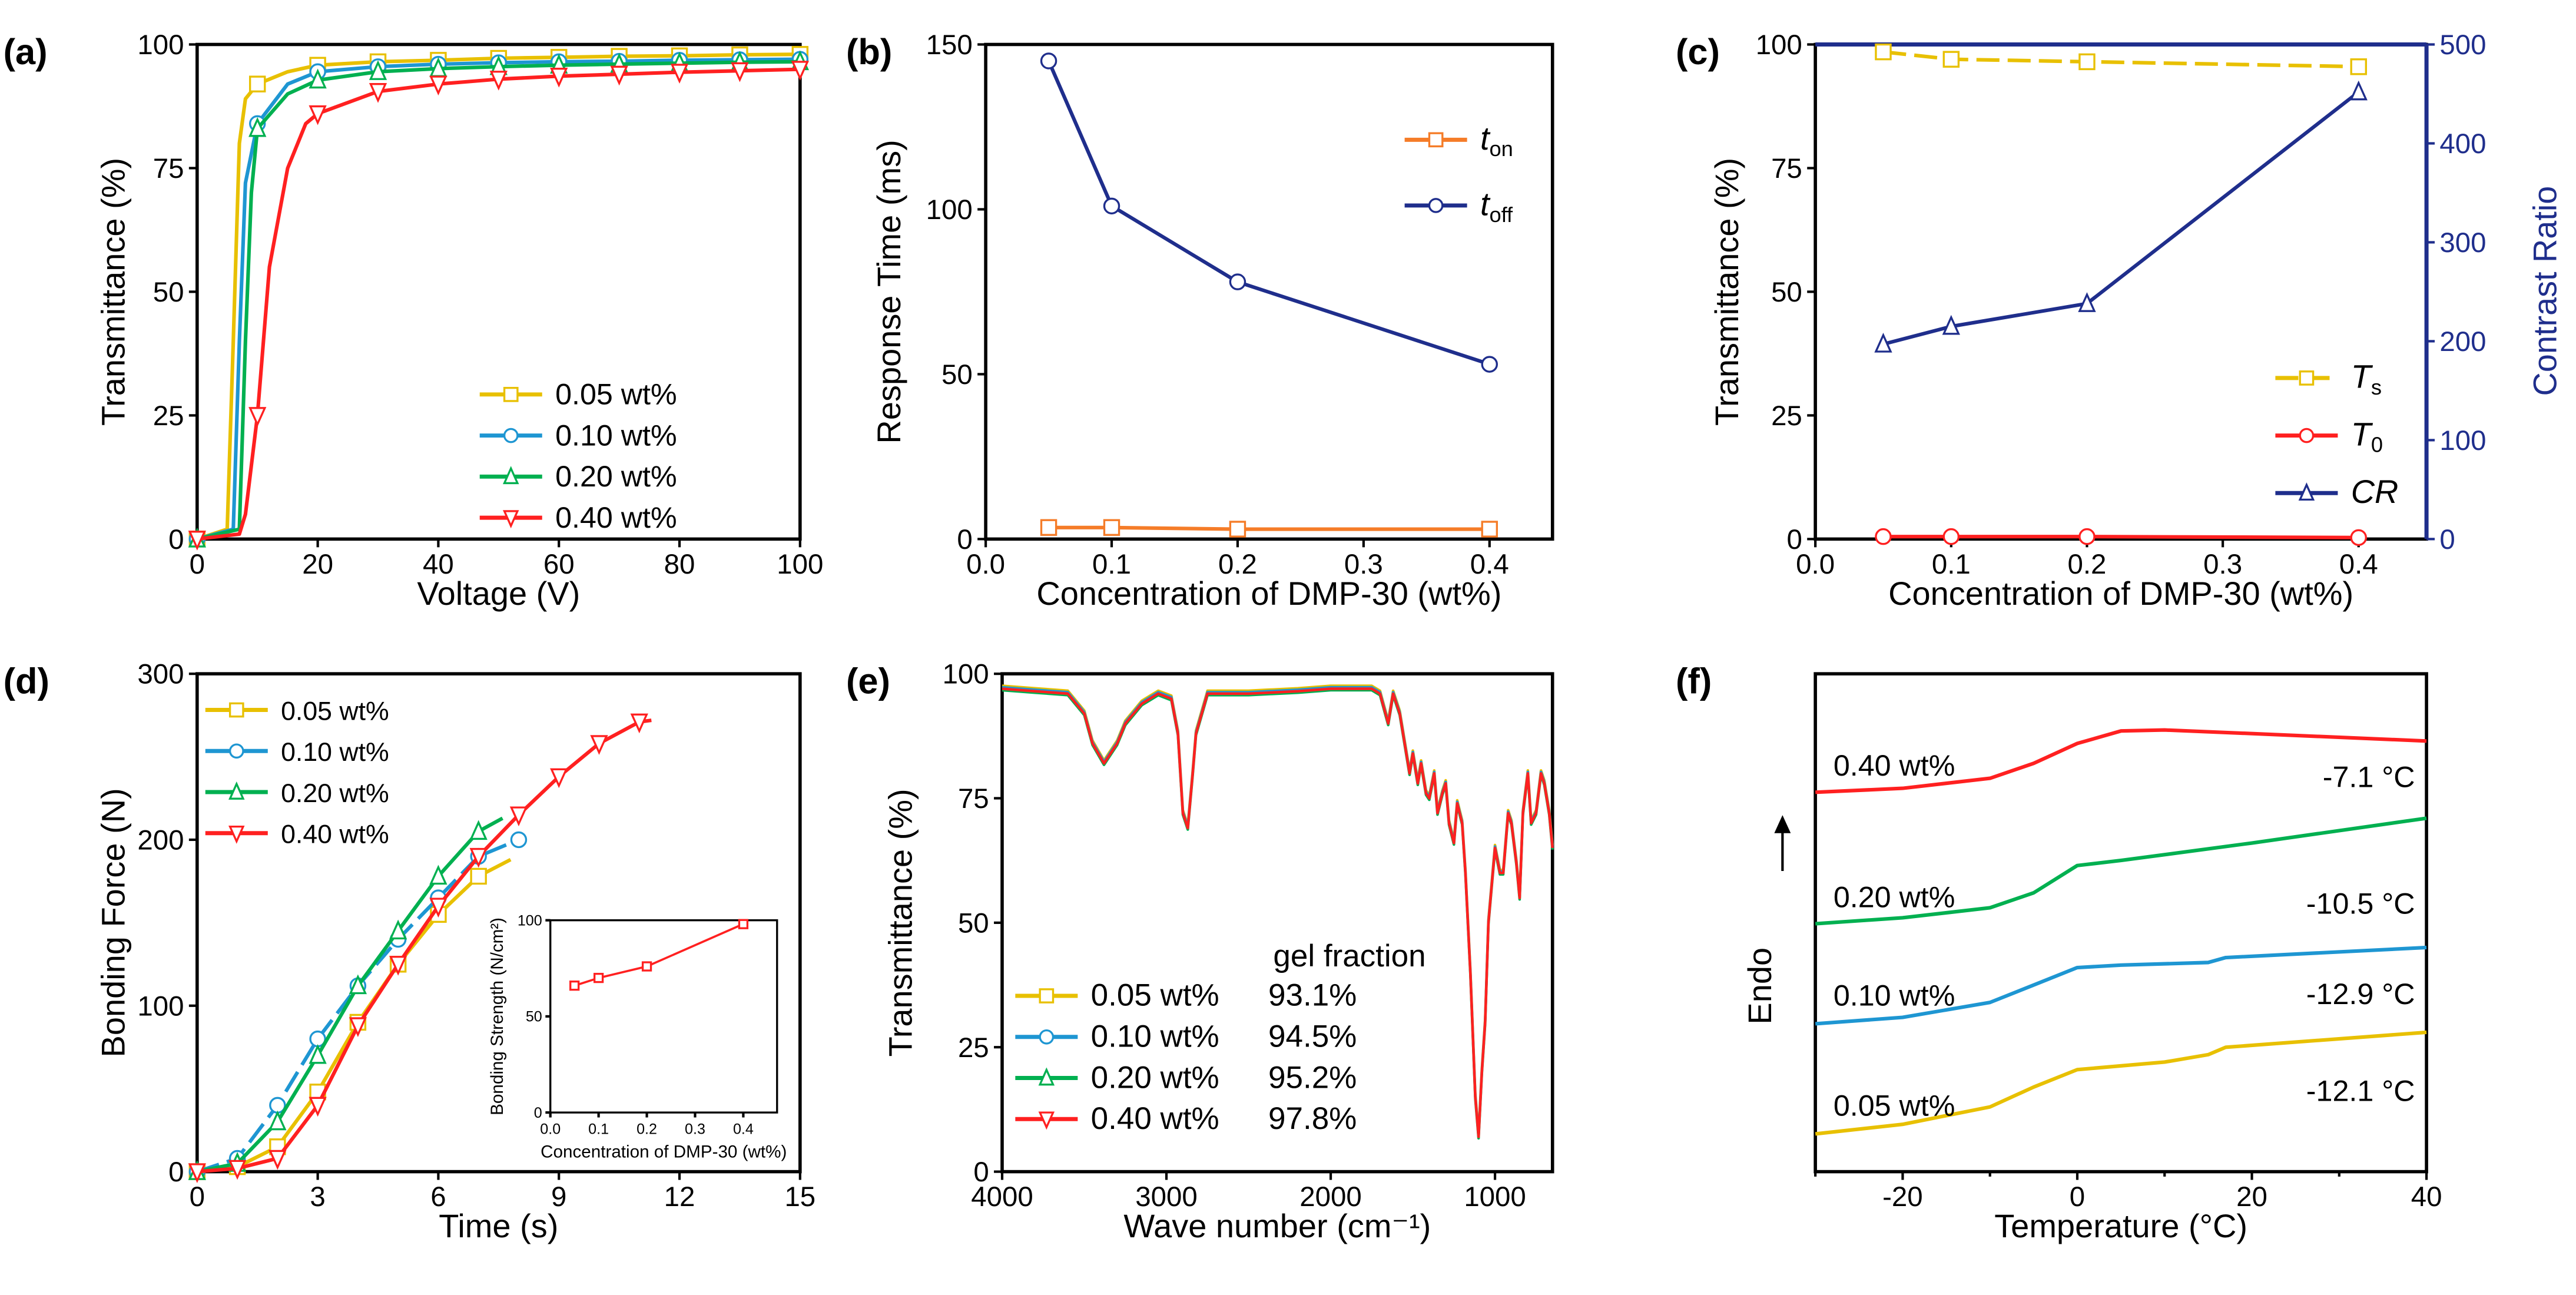 The image size is (2576, 1295). What do you see at coordinates (659, 955) in the screenshot?
I see `inset-line` at bounding box center [659, 955].